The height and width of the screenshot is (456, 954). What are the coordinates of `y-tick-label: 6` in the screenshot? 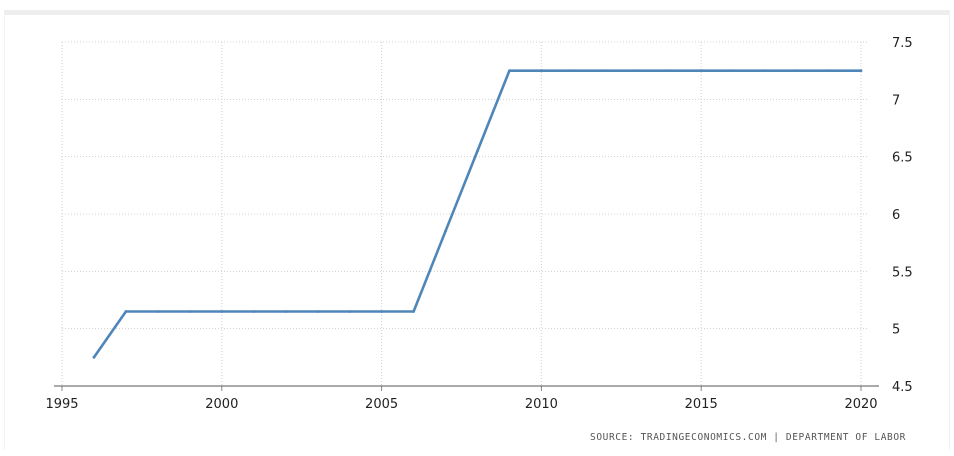 It's located at (896, 215).